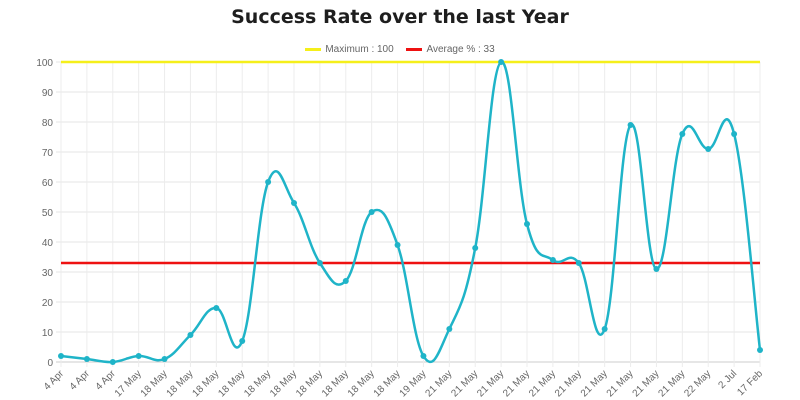 This screenshot has height=400, width=800. What do you see at coordinates (460, 49) in the screenshot?
I see `legend-label: Average % : 33` at bounding box center [460, 49].